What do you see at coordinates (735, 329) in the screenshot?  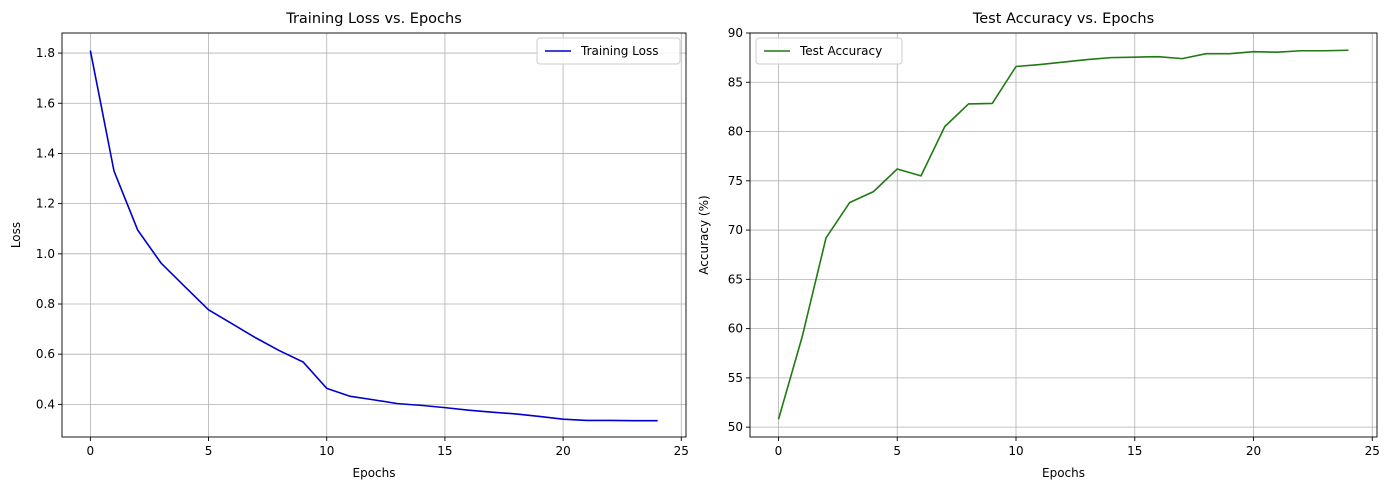 I see `y-tick-label: 60` at bounding box center [735, 329].